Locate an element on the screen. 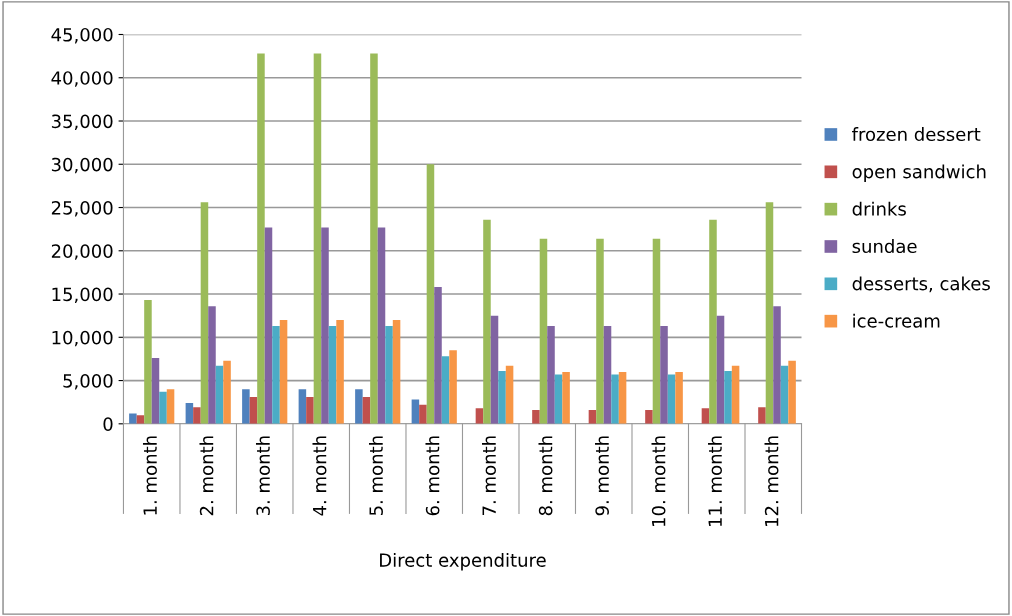 Image resolution: width=1012 pixels, height=616 pixels. x-tick-label: 9. month is located at coordinates (602, 476).